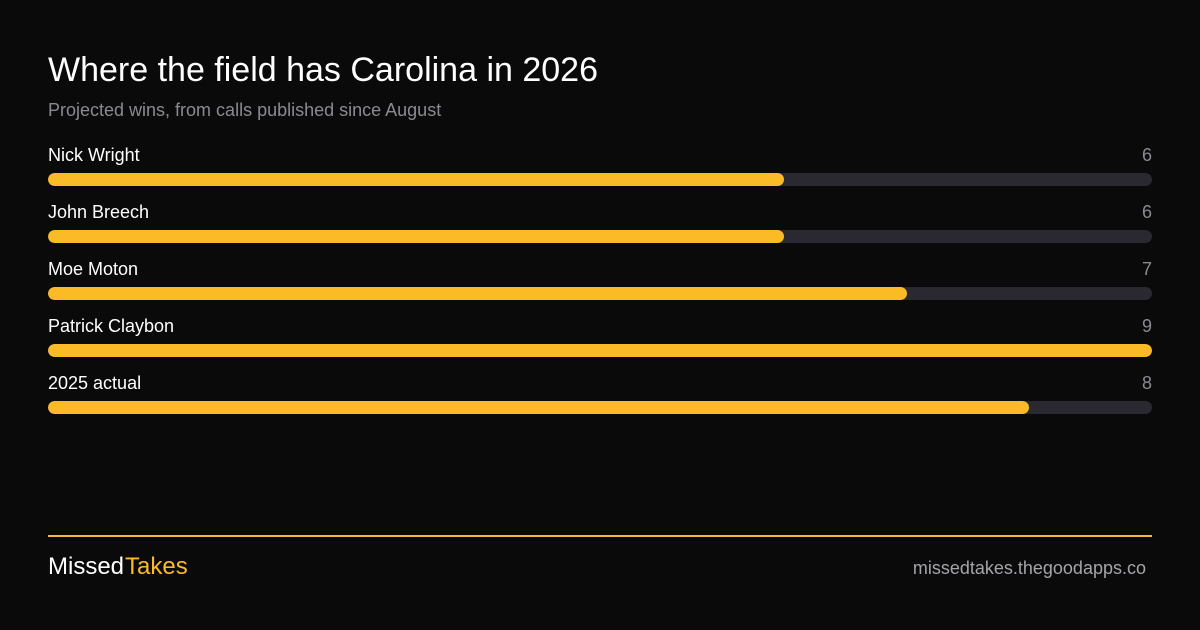  What do you see at coordinates (99, 212) in the screenshot?
I see `bar-label: John Breech` at bounding box center [99, 212].